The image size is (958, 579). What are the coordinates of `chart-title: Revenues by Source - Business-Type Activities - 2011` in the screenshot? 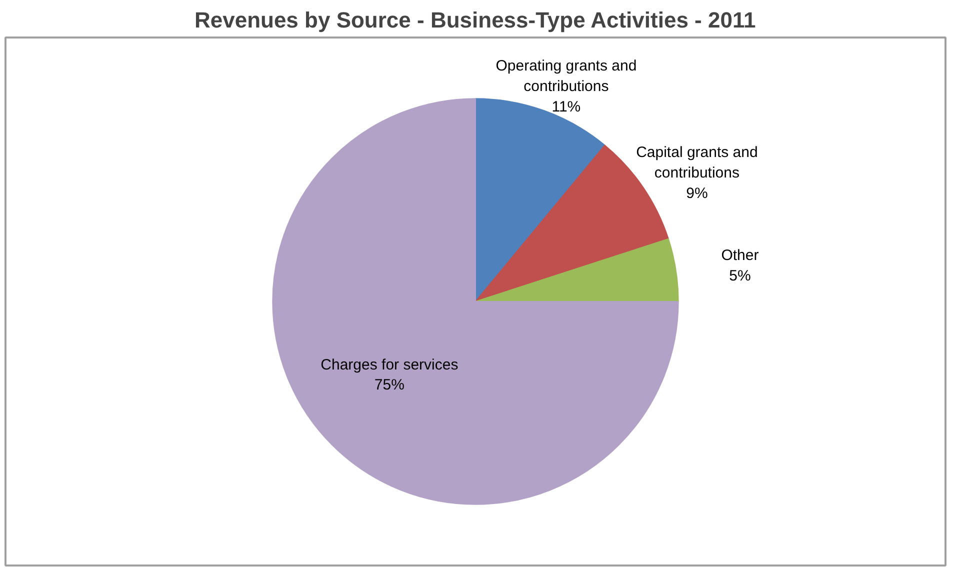 It's located at (475, 20).